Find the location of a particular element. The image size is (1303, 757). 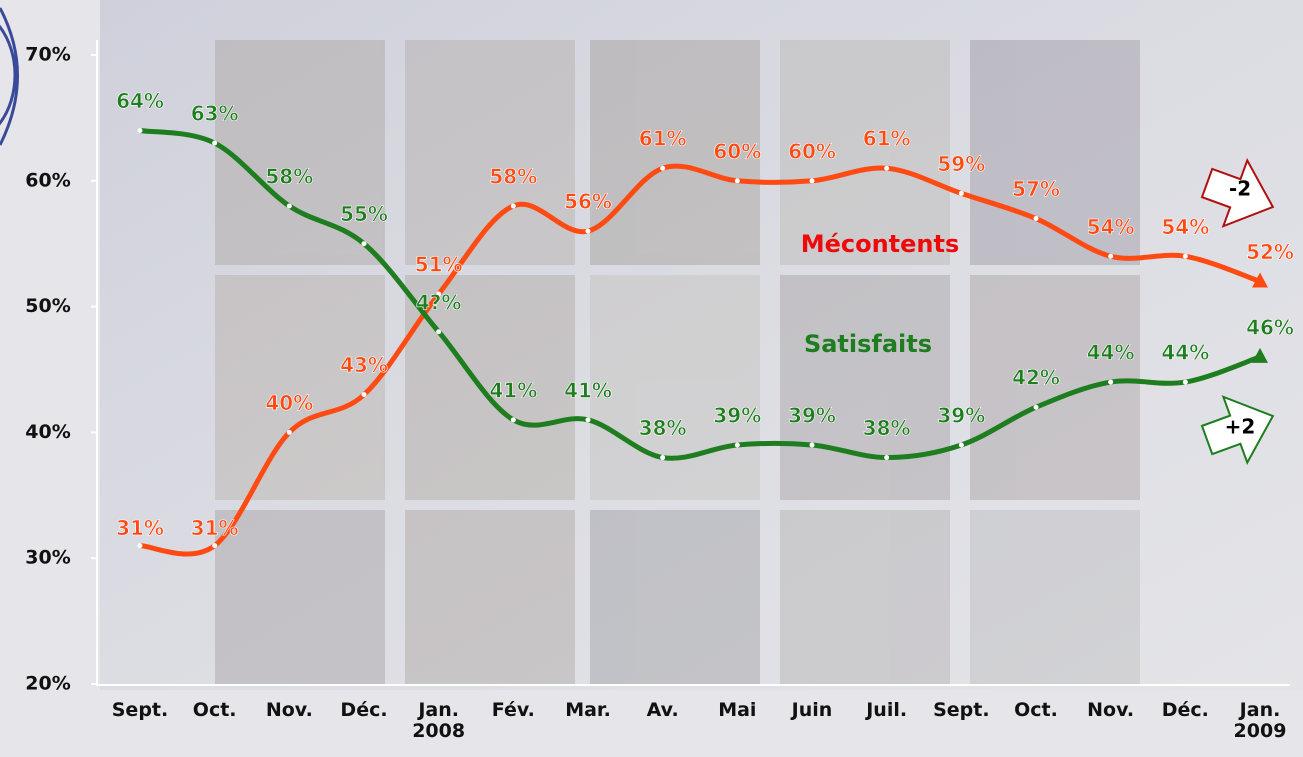

data-label: 55% is located at coordinates (364, 214).